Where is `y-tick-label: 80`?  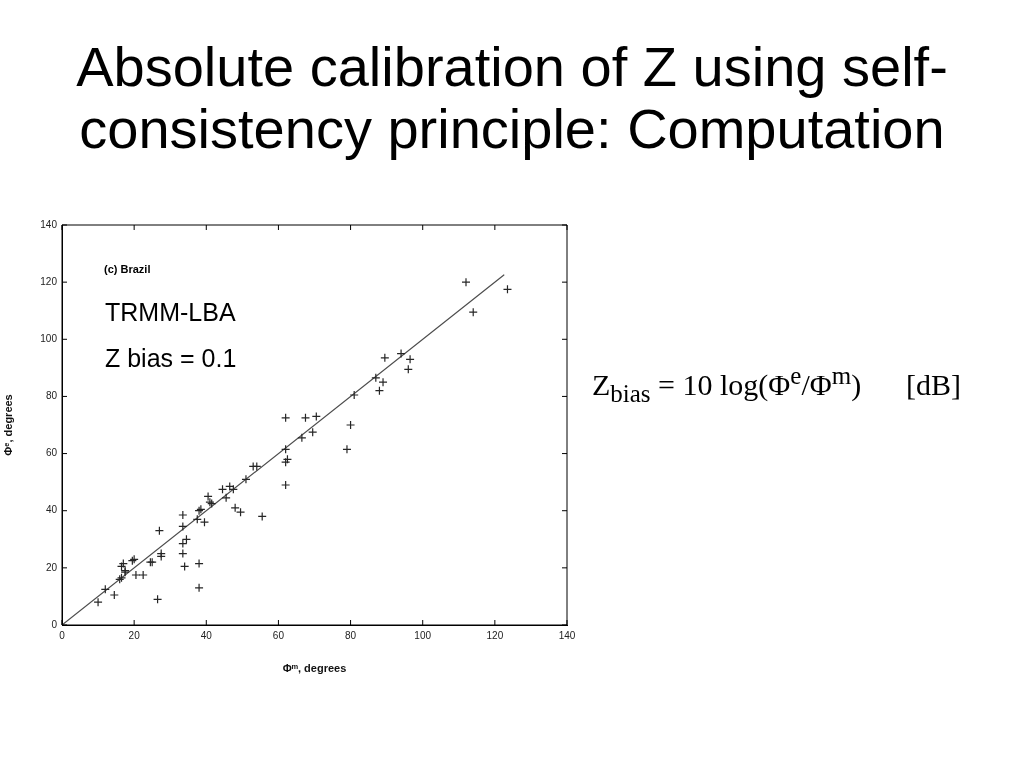
y-tick-label: 80 is located at coordinates (51, 396).